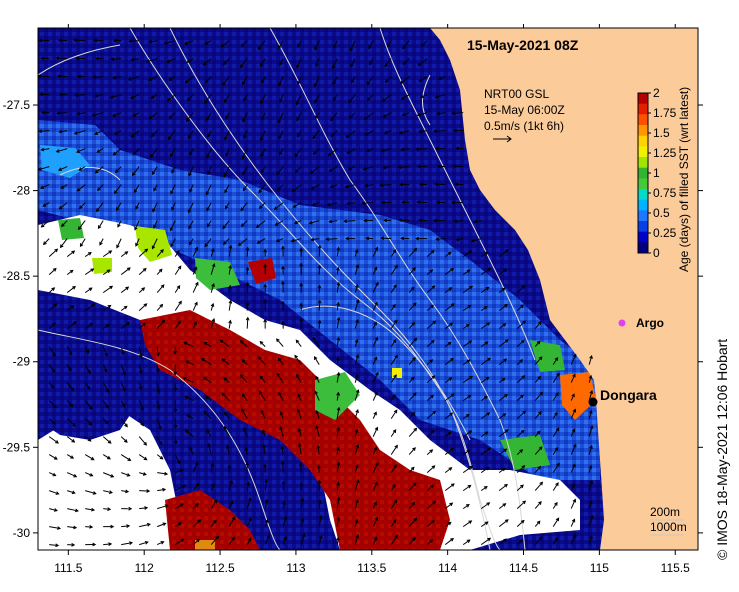 This screenshot has width=739, height=592. What do you see at coordinates (665, 193) in the screenshot?
I see `colorbar-tick-label: 0.75` at bounding box center [665, 193].